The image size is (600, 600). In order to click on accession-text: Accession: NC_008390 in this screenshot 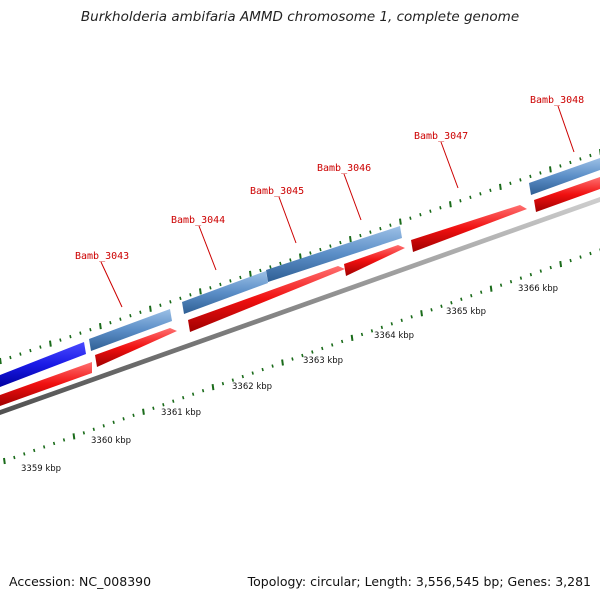, I will do `click(80, 581)`.